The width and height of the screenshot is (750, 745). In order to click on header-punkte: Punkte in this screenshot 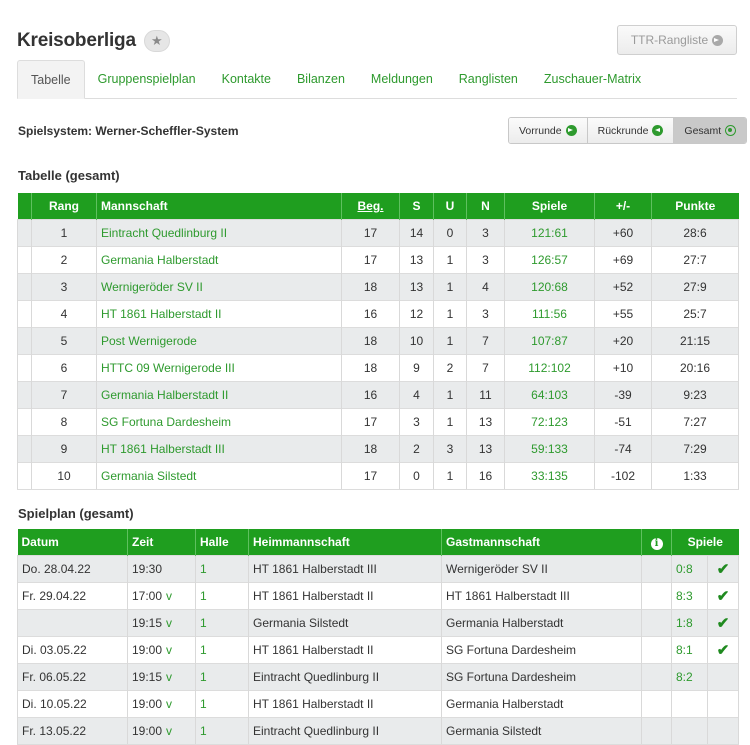, I will do `click(695, 206)`.